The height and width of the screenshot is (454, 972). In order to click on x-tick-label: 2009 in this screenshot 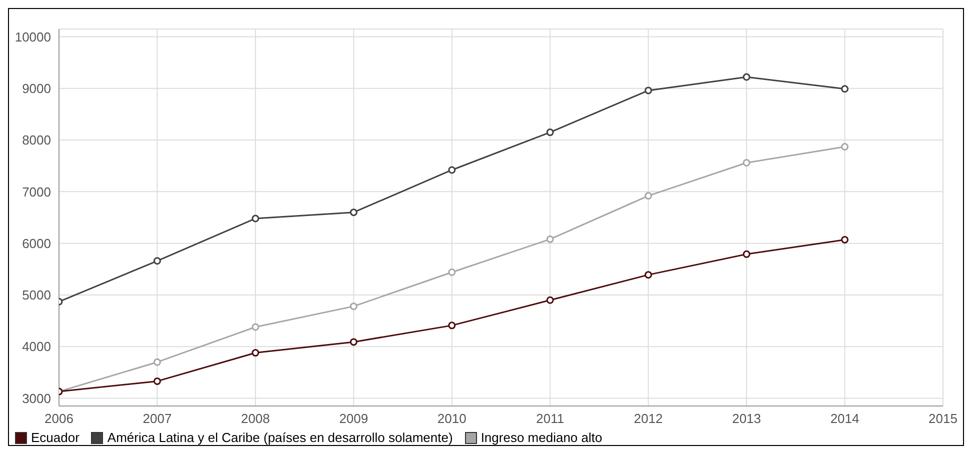, I will do `click(353, 418)`.